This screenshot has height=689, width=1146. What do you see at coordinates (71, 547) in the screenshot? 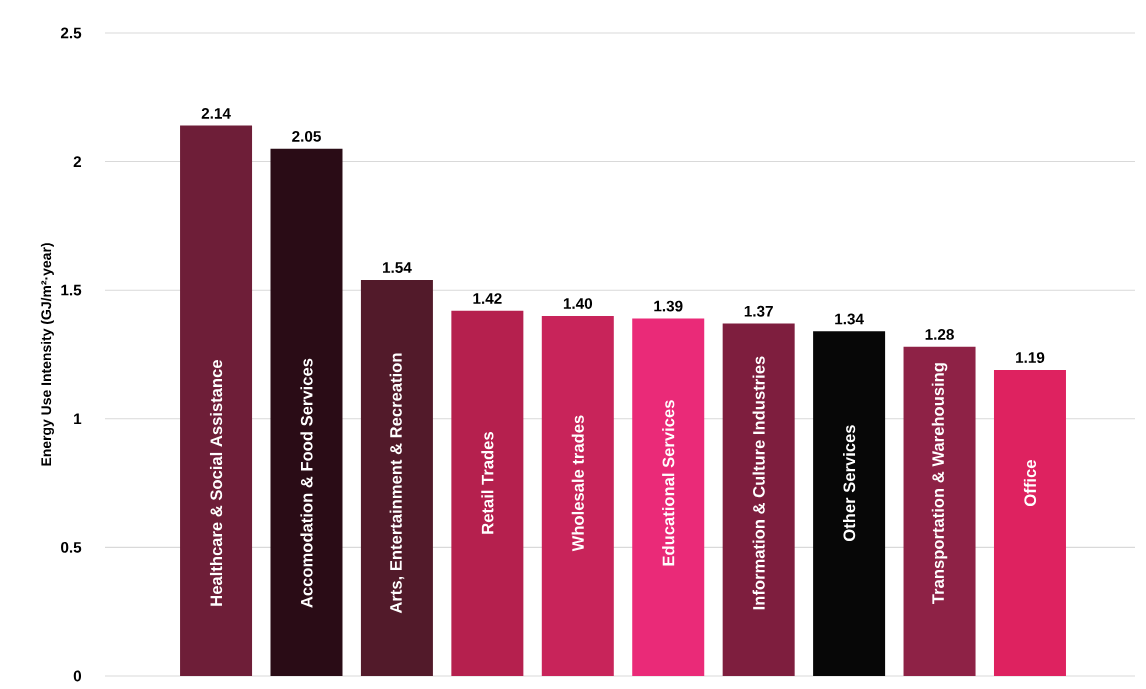
I see `y-tick-label: 0.5` at bounding box center [71, 547].